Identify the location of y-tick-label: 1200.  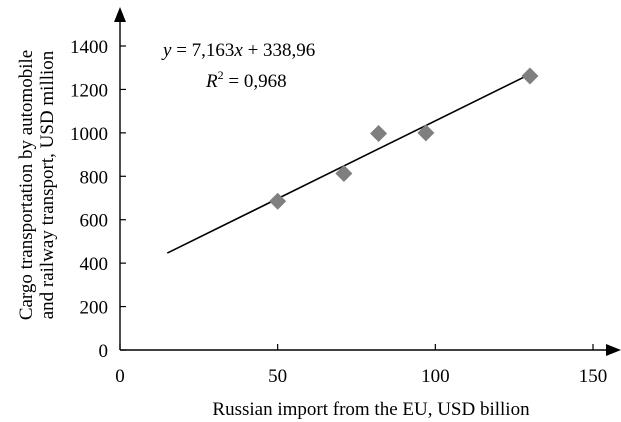
(89, 90).